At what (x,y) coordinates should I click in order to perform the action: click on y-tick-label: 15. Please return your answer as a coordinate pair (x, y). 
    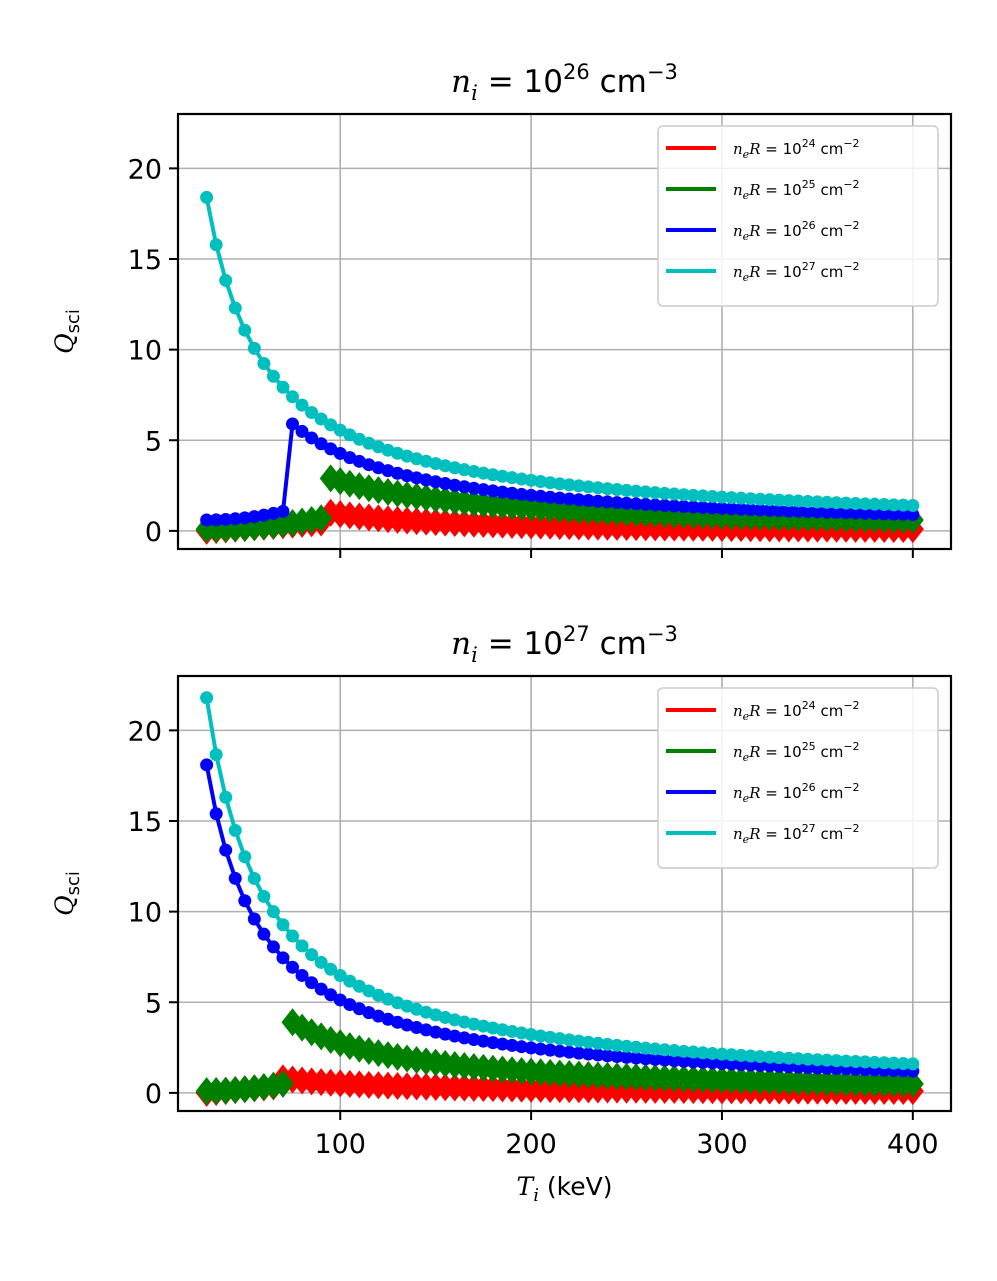
    Looking at the image, I should click on (145, 260).